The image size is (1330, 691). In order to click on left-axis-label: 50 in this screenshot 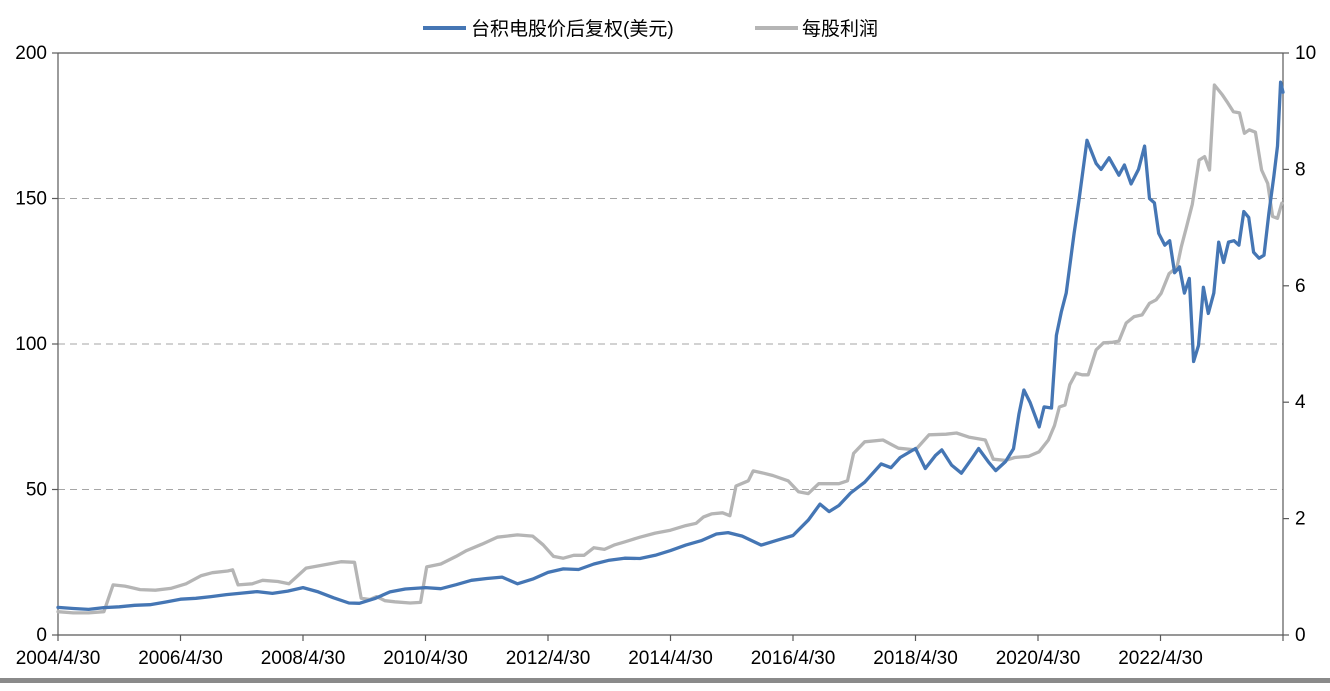, I will do `click(36, 490)`.